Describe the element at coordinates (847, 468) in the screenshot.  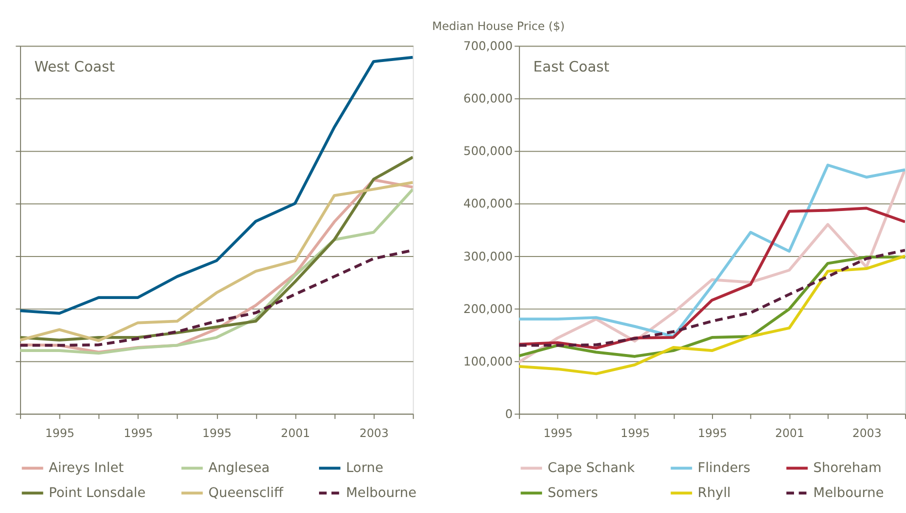
I see `legend-label: Shoreham` at that location.